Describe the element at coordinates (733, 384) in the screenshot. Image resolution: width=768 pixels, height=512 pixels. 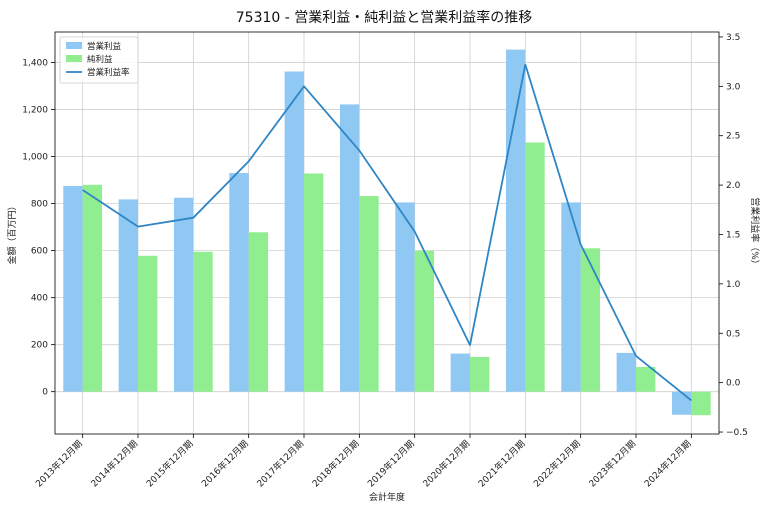
I see `y2-tick-label: 0.0` at that location.